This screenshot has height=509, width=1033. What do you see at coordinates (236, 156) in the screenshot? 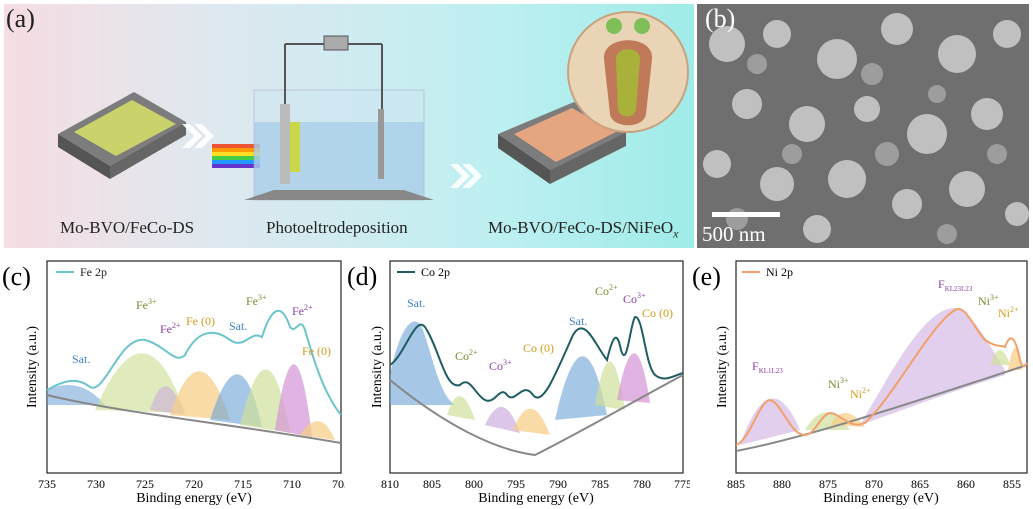
I see `light-beam` at bounding box center [236, 156].